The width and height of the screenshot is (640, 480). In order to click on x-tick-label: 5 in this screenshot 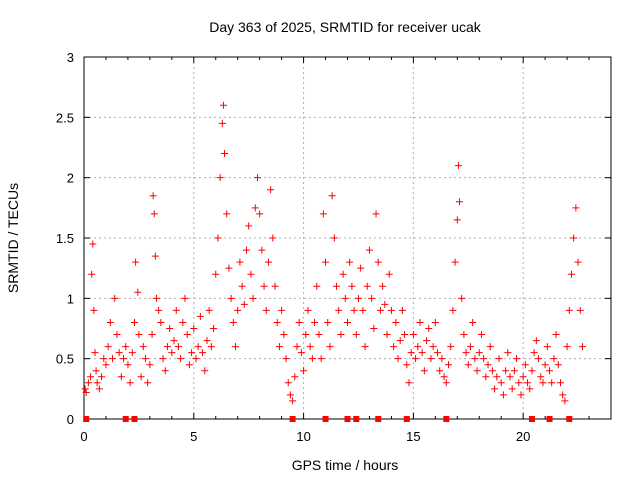, I will do `click(193, 436)`.